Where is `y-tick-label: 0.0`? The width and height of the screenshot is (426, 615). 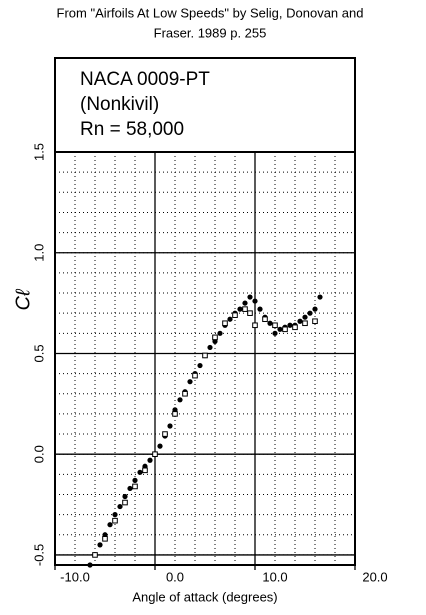
y-tick-label: 0.0 is located at coordinates (38, 454).